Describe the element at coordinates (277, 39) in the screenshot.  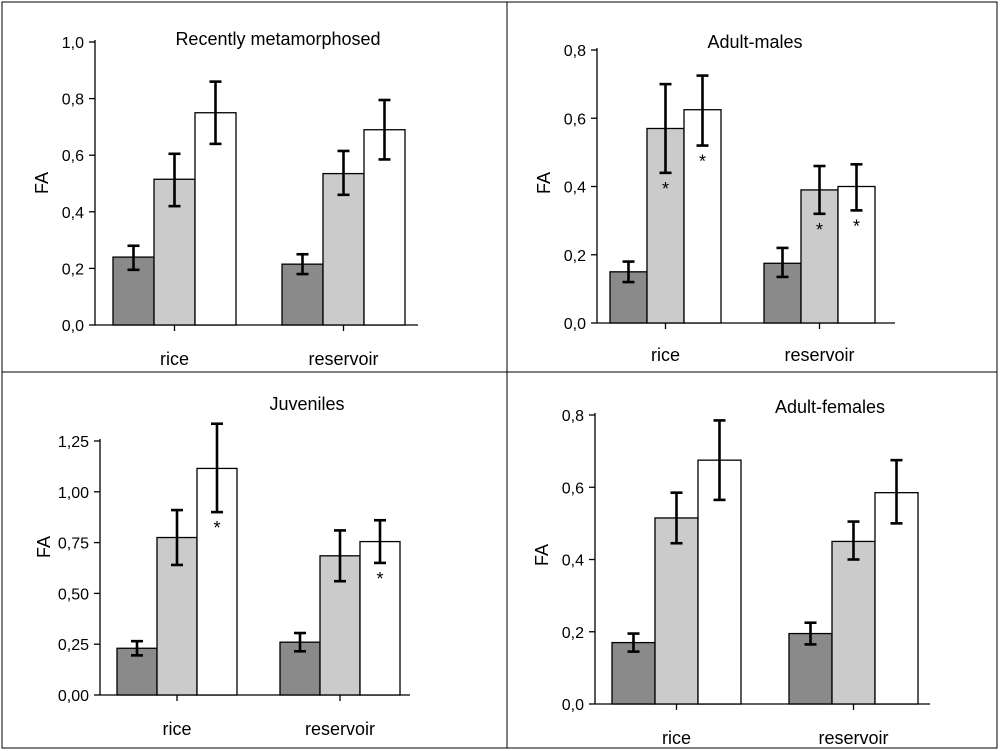
I see `chart-title: Recently metamorphosed` at that location.